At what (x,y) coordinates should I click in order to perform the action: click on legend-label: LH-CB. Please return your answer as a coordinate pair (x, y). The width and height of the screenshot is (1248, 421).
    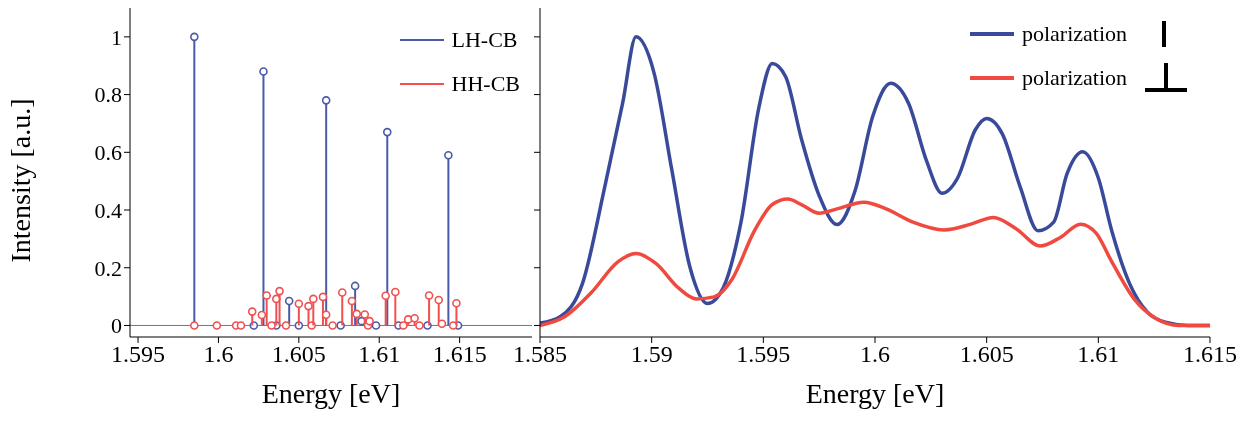
    Looking at the image, I should click on (484, 40).